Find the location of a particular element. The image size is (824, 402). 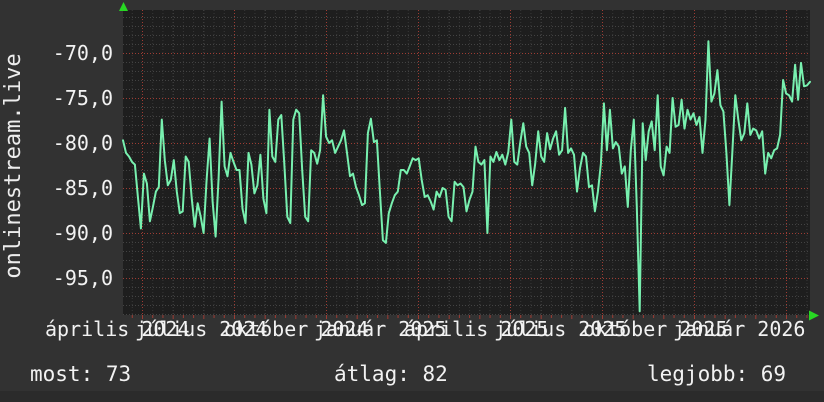

bottom-bar is located at coordinates (412, 396).